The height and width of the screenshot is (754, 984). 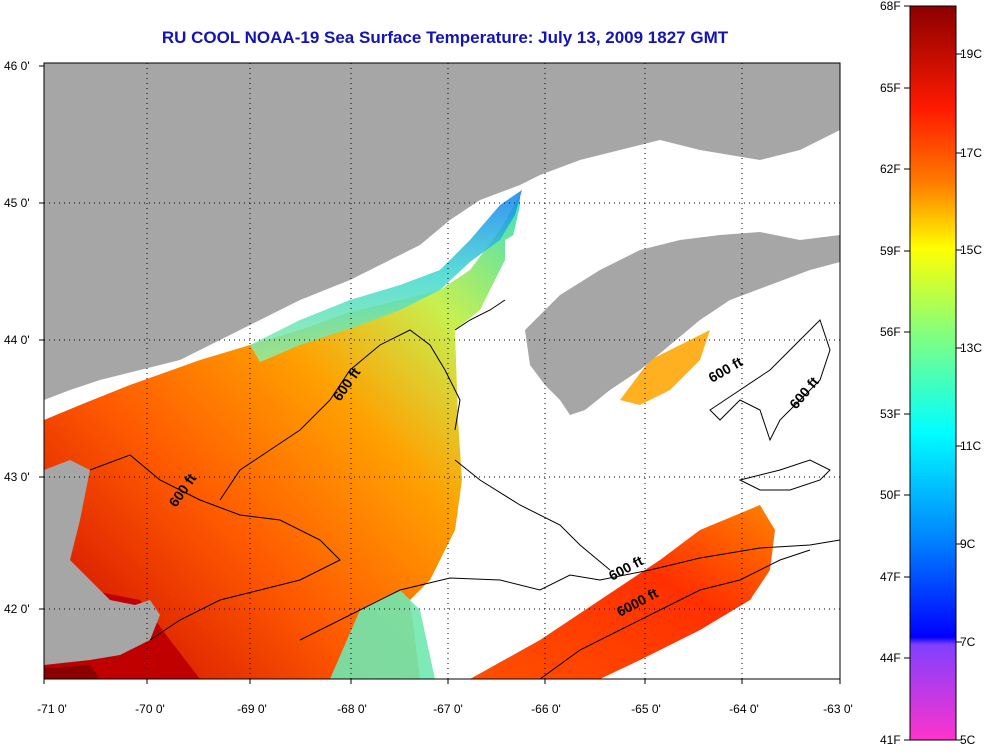 What do you see at coordinates (971, 153) in the screenshot?
I see `colorbar-c-label: 17C` at bounding box center [971, 153].